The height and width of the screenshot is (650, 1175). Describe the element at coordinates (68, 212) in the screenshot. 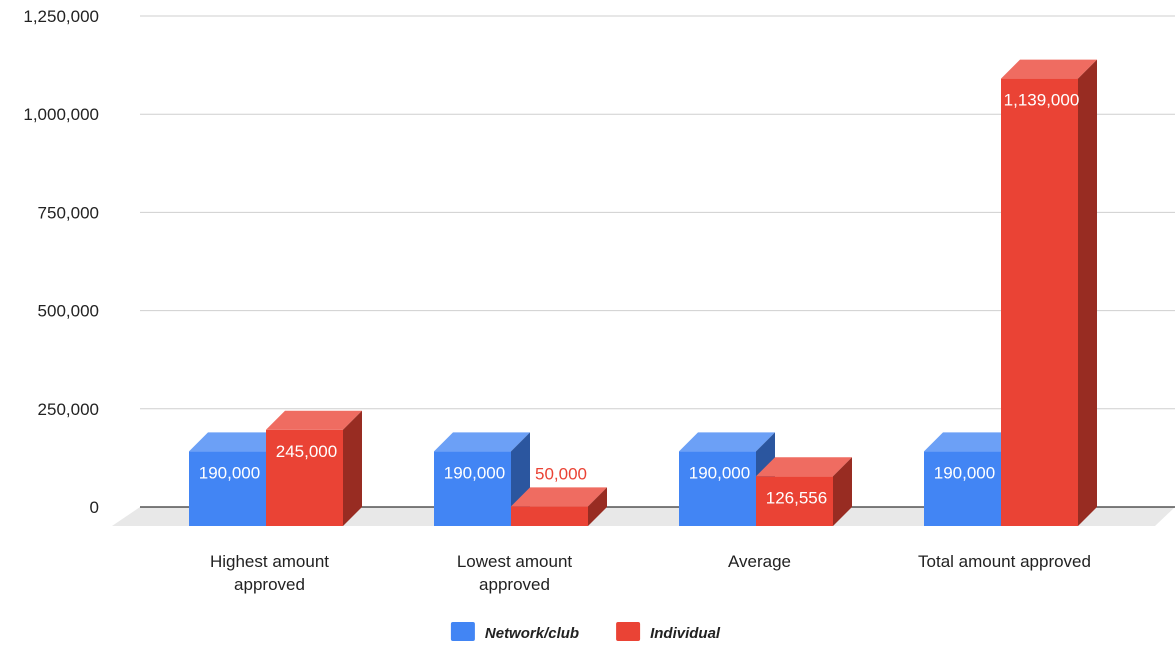

I see `y-tick-label: 750,000` at that location.